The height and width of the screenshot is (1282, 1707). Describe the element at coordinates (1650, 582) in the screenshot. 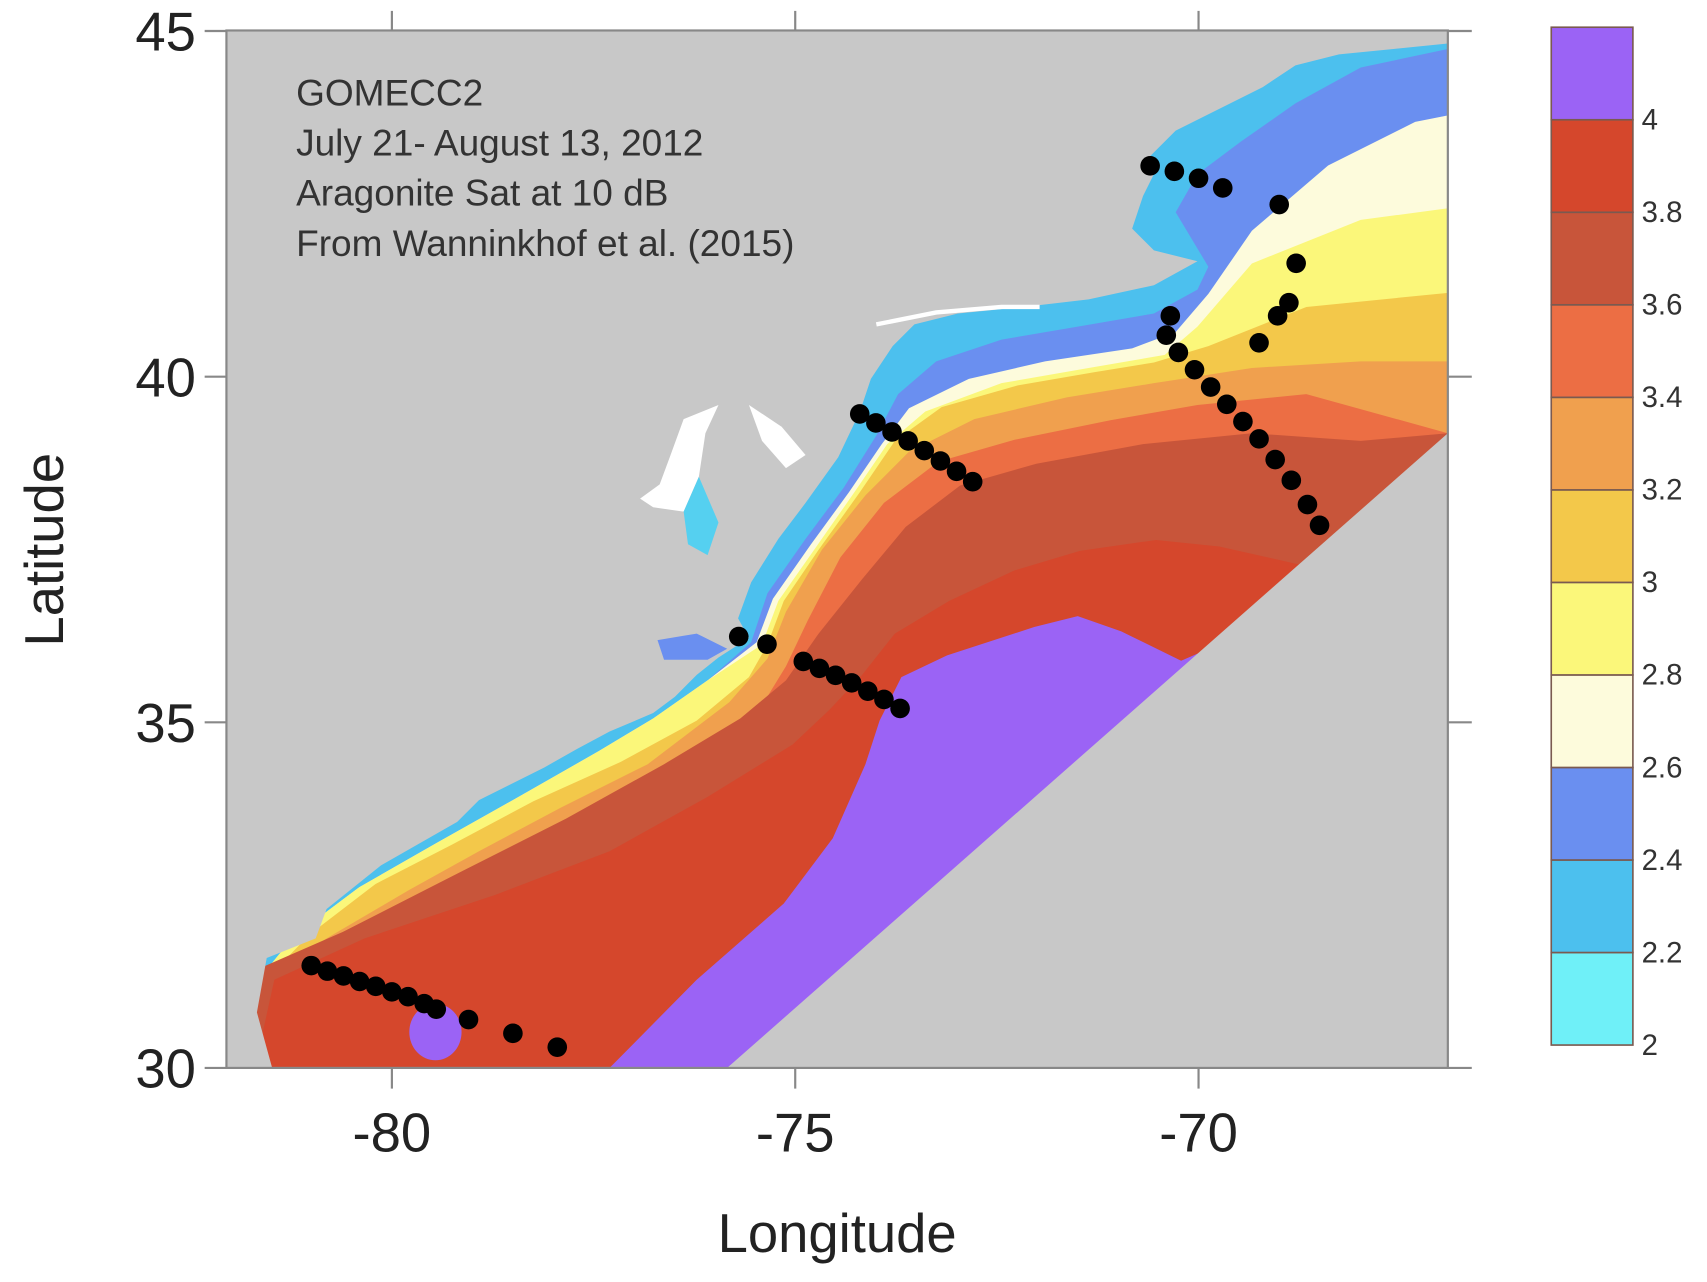

I see `colorbar-label: 3` at that location.